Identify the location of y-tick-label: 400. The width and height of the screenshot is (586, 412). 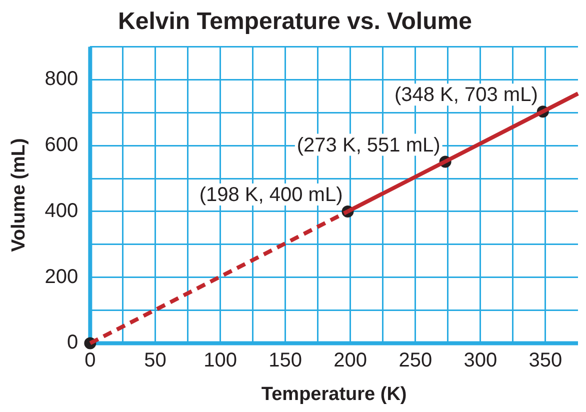
(61, 211).